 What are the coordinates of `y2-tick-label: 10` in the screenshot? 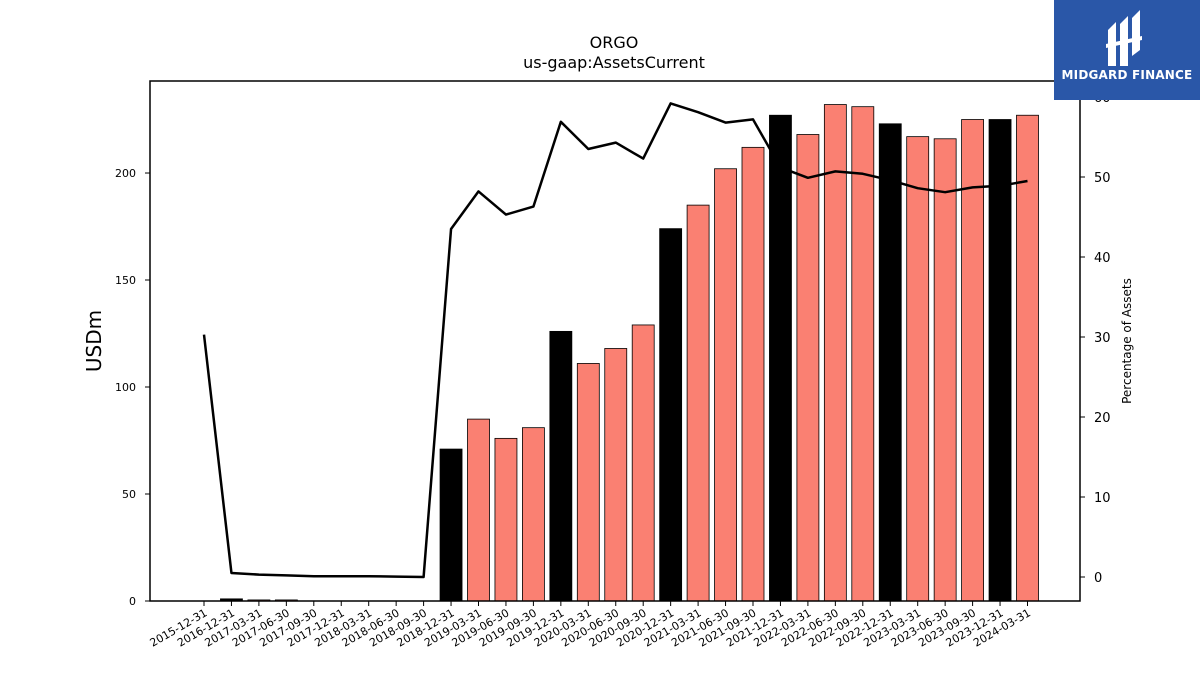 It's located at (1102, 498).